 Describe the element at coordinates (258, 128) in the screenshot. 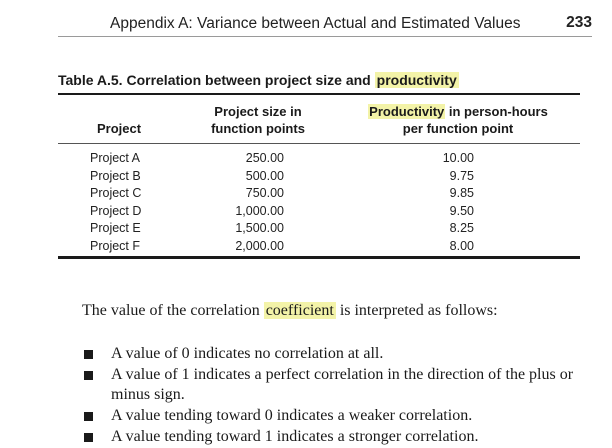

I see `col-header-size-line2: function points` at that location.